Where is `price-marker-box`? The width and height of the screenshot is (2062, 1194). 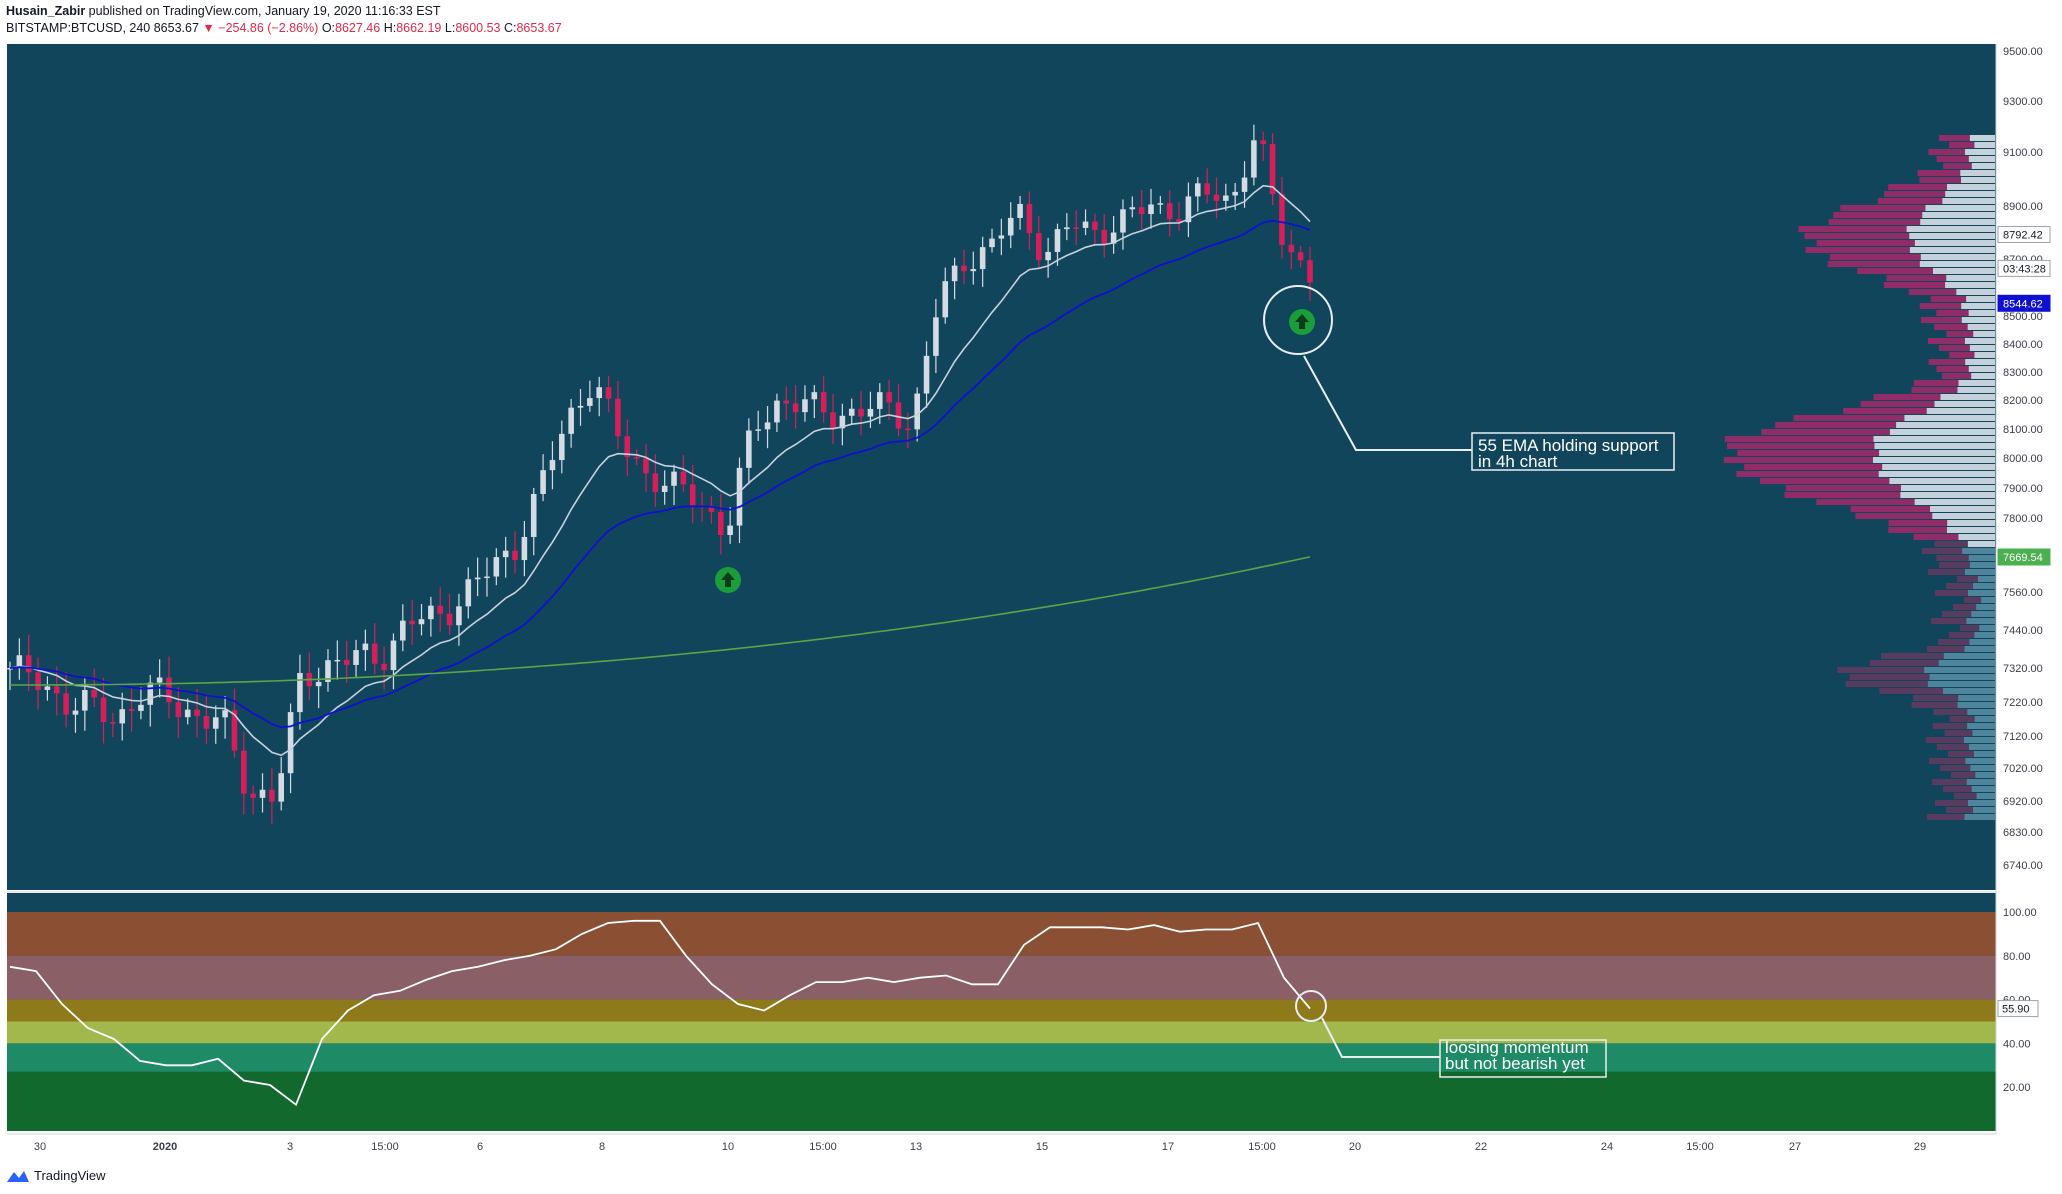 price-marker-box is located at coordinates (2024, 235).